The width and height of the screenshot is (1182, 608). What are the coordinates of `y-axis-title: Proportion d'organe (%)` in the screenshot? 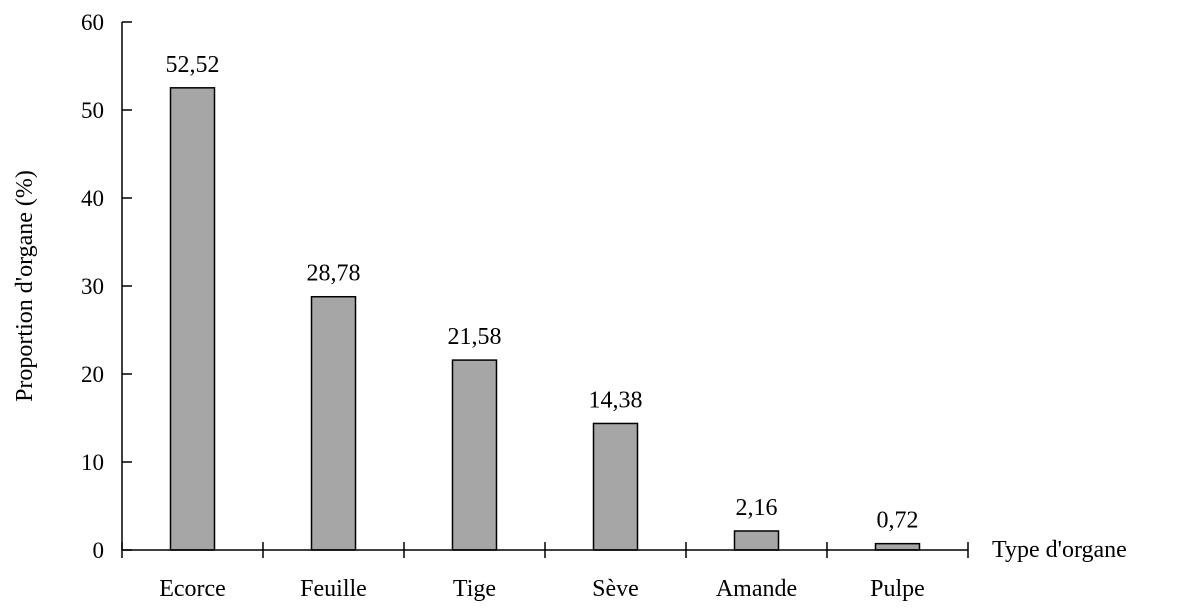 It's located at (25, 286).